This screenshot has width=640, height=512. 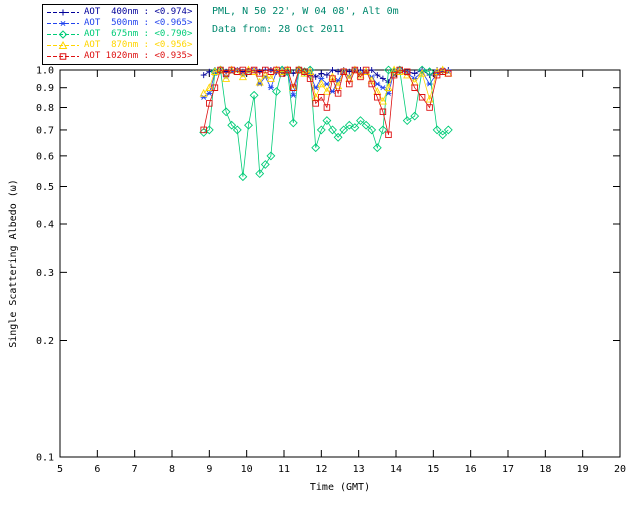 What do you see at coordinates (340, 487) in the screenshot?
I see `x-axis-title: Time (GMT)` at bounding box center [340, 487].